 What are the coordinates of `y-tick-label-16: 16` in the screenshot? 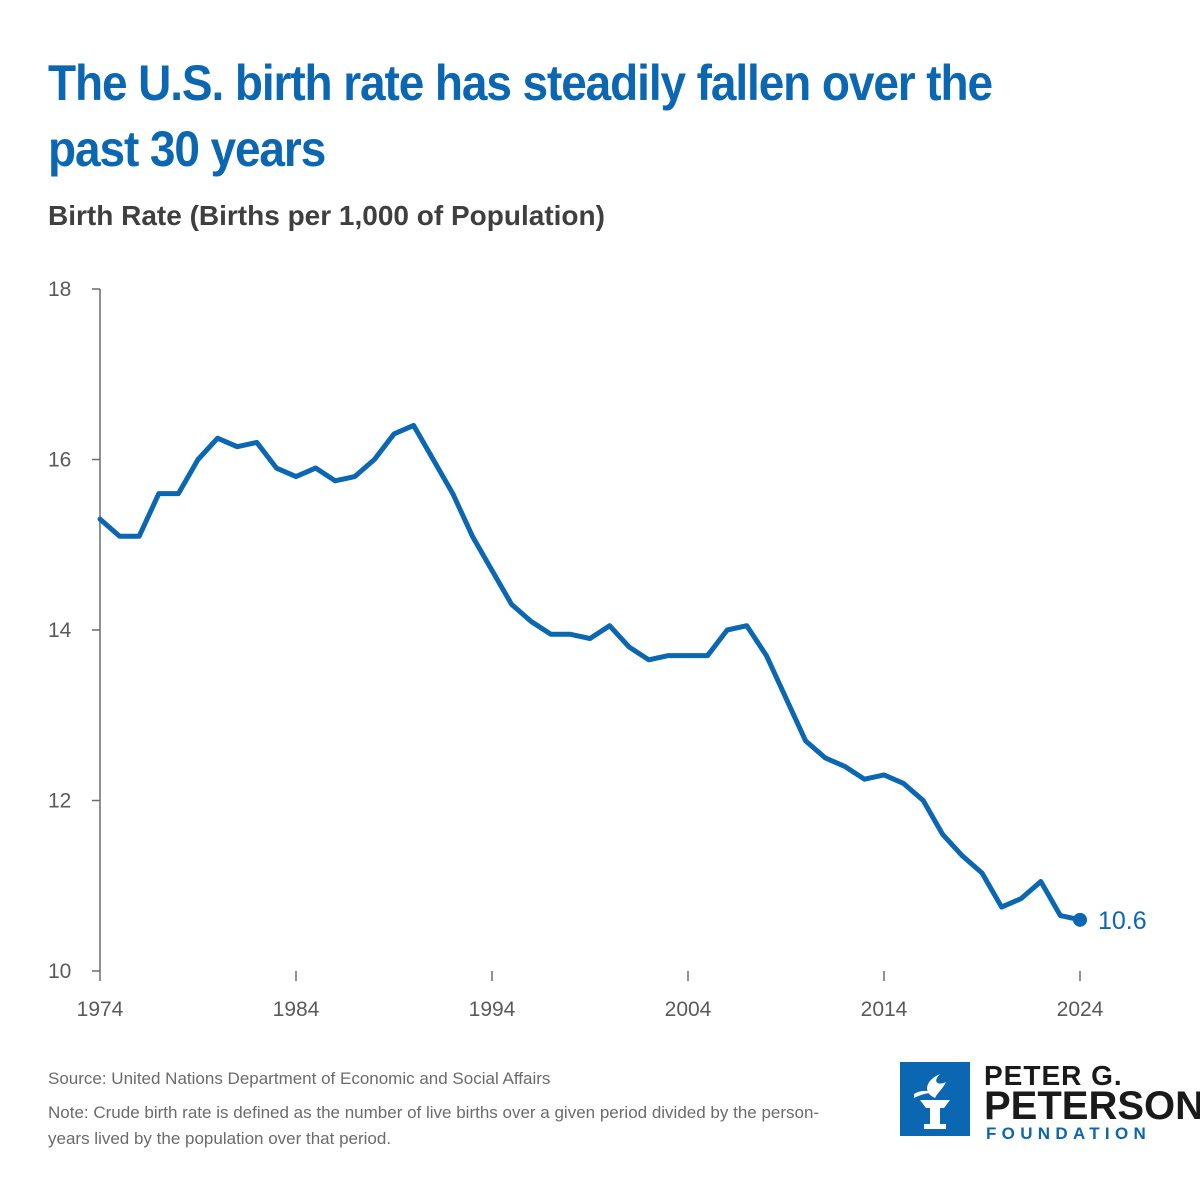 It's located at (59, 460).